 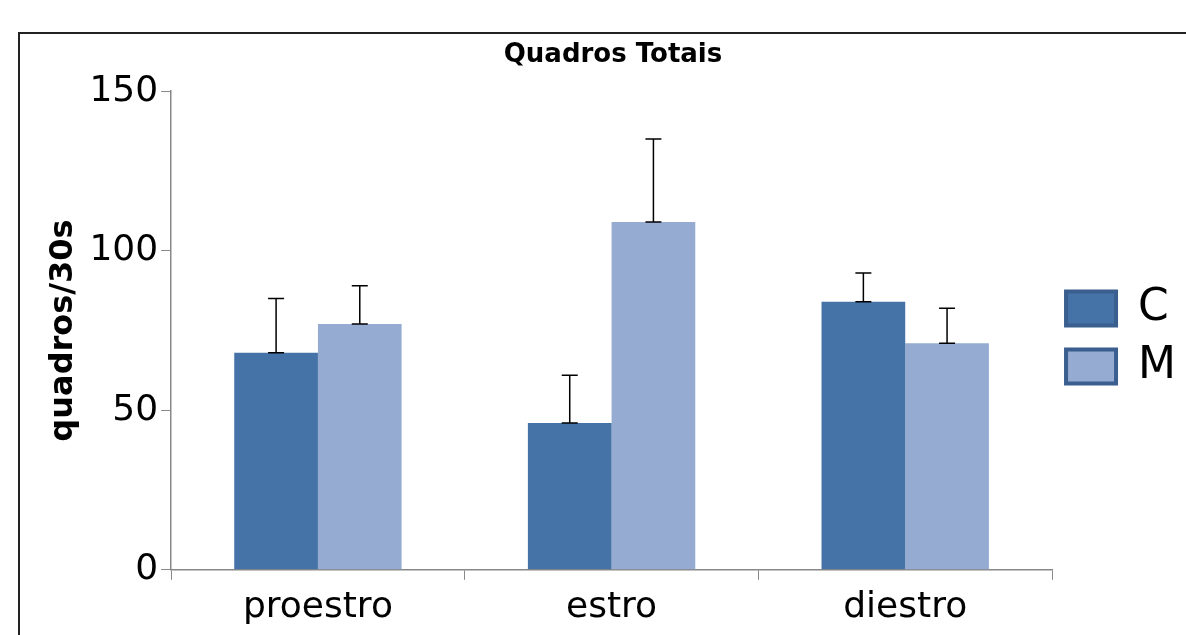 What do you see at coordinates (613, 53) in the screenshot?
I see `chart-title: Quadros Totais` at bounding box center [613, 53].